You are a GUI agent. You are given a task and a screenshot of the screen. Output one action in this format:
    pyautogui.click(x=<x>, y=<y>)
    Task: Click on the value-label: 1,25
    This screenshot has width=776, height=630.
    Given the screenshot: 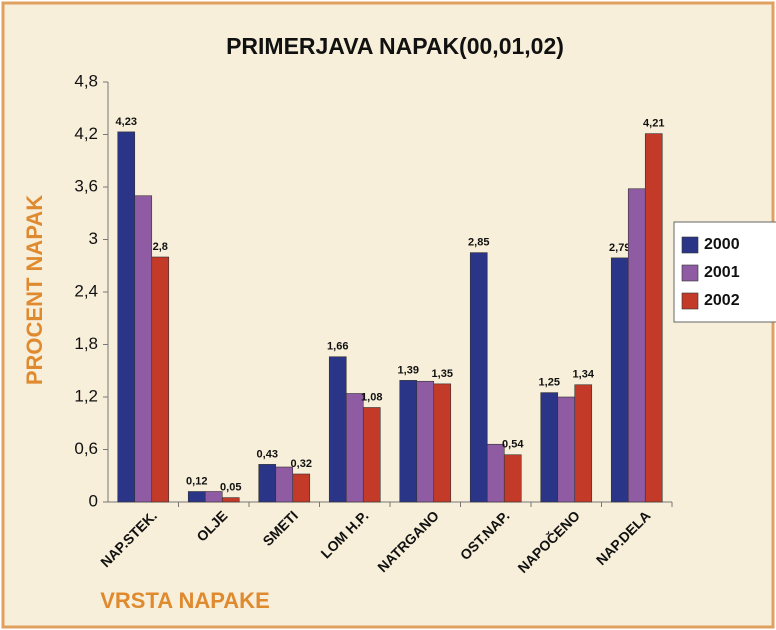 What is the action you would take?
    pyautogui.click(x=549, y=383)
    